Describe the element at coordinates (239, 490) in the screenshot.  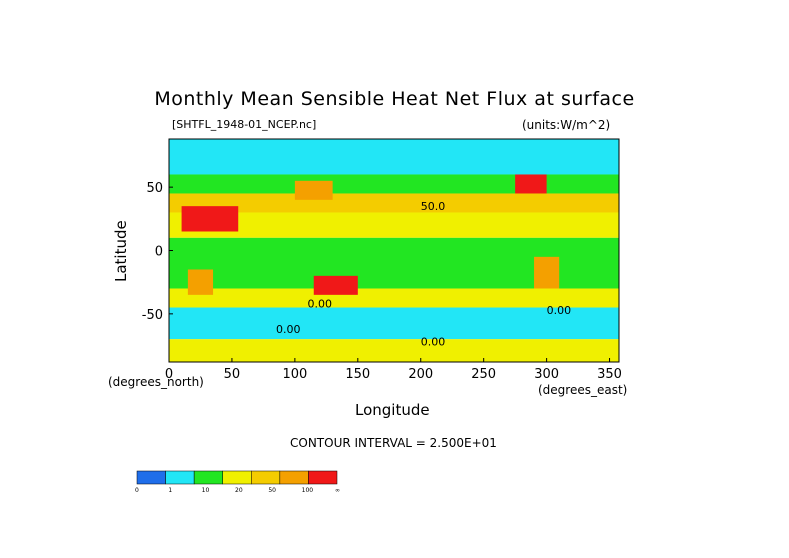
I see `colorbar-tick-label: 20` at that location.